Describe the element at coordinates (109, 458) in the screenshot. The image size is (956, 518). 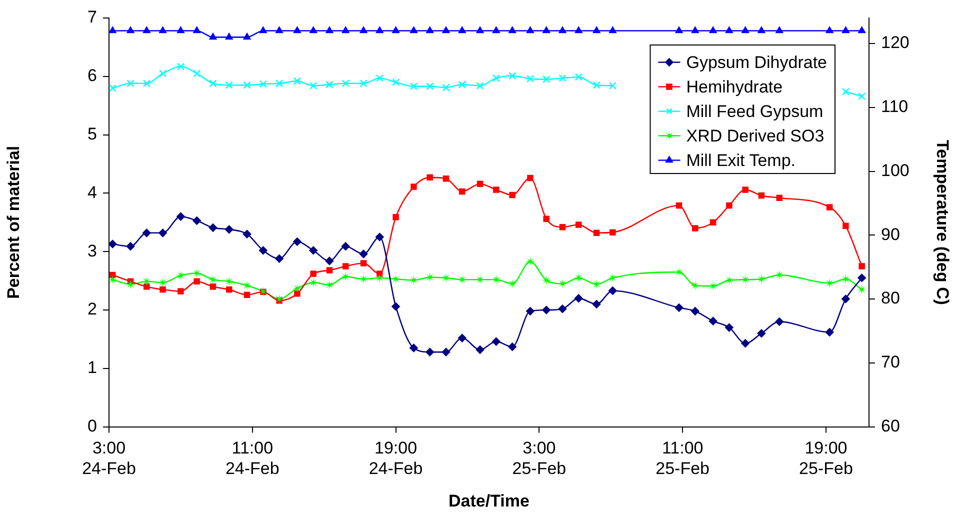
I see `x-tick-label: 3:00 24-Feb` at that location.